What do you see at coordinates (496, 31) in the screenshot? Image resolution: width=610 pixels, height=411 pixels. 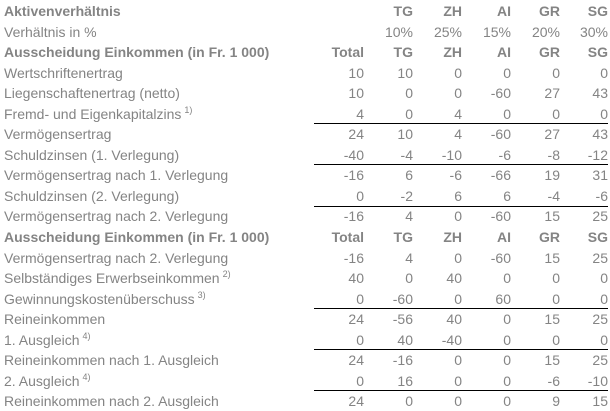 I see `cell-ai: 15%` at bounding box center [496, 31].